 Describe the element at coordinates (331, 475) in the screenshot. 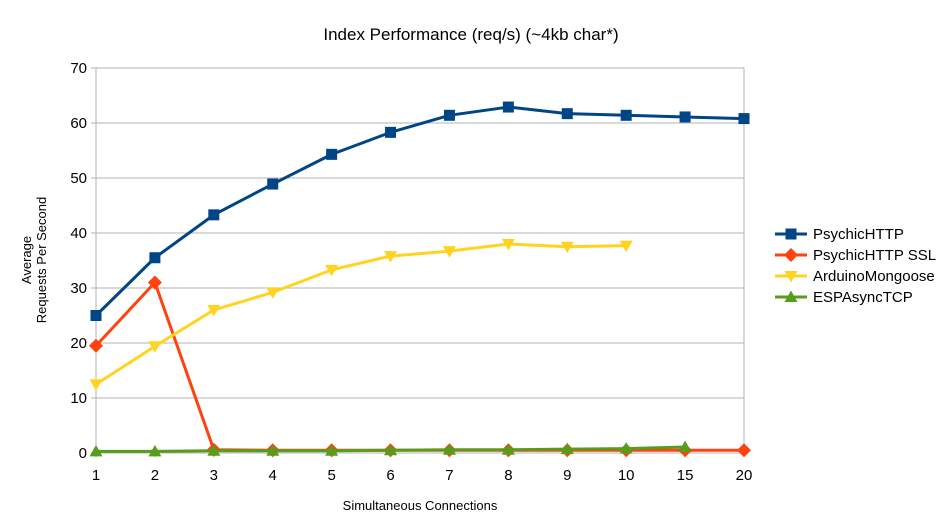

I see `x-tick-label: 5` at that location.